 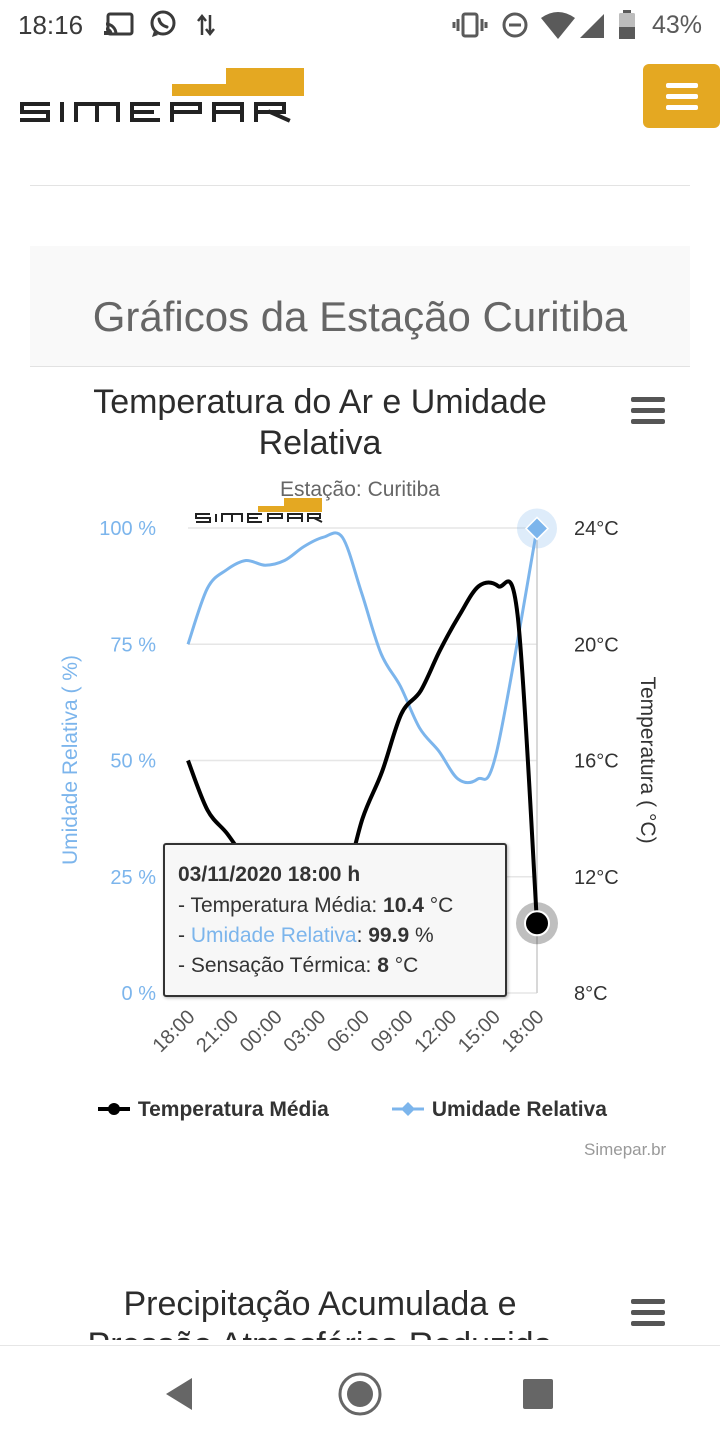 What do you see at coordinates (362, 656) in the screenshot?
I see `series-line-umidade-relativa` at bounding box center [362, 656].